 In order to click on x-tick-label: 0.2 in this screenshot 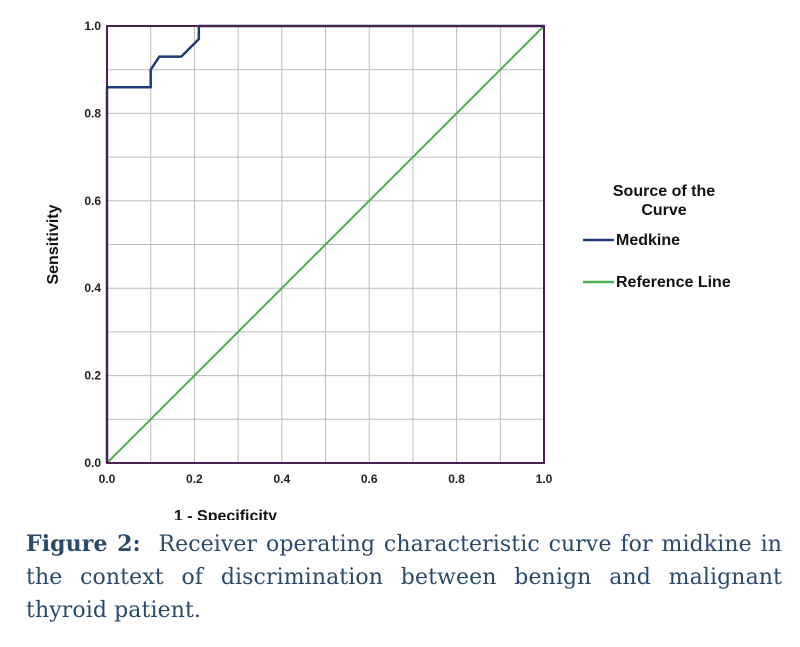, I will do `click(194, 479)`.